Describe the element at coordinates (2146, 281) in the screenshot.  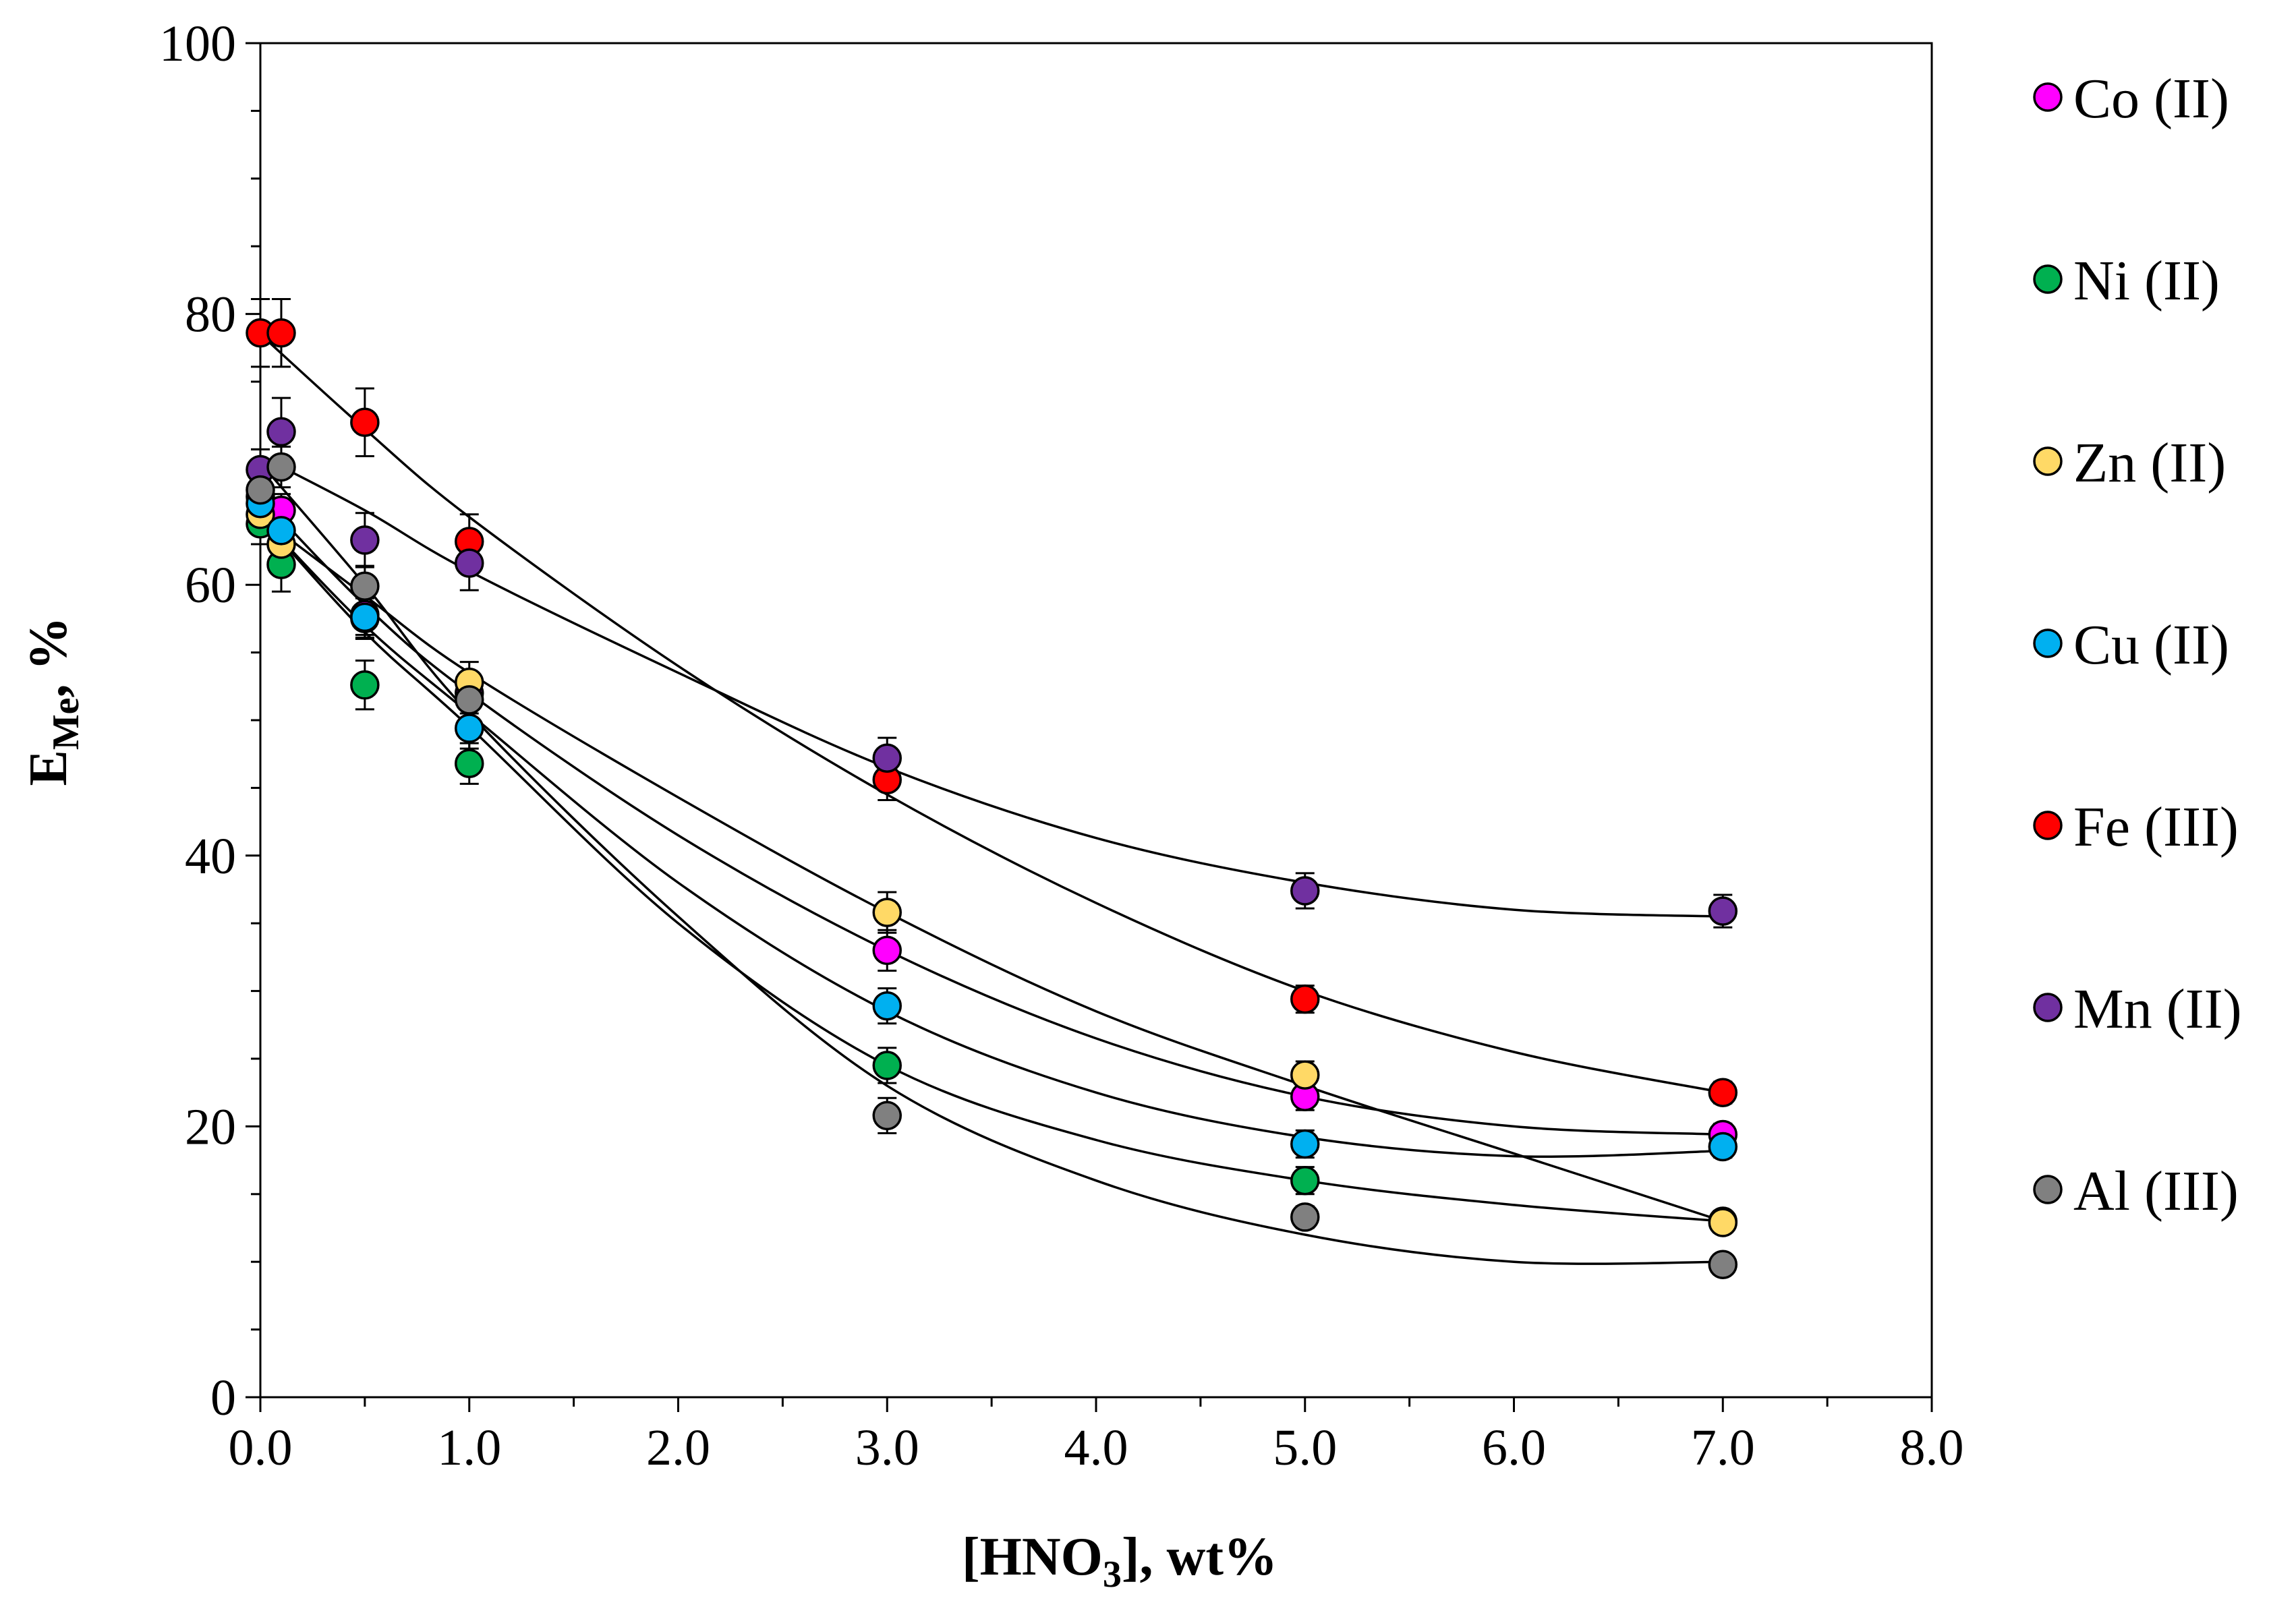
I see `legend-label-ni-ii: Ni (II)` at that location.